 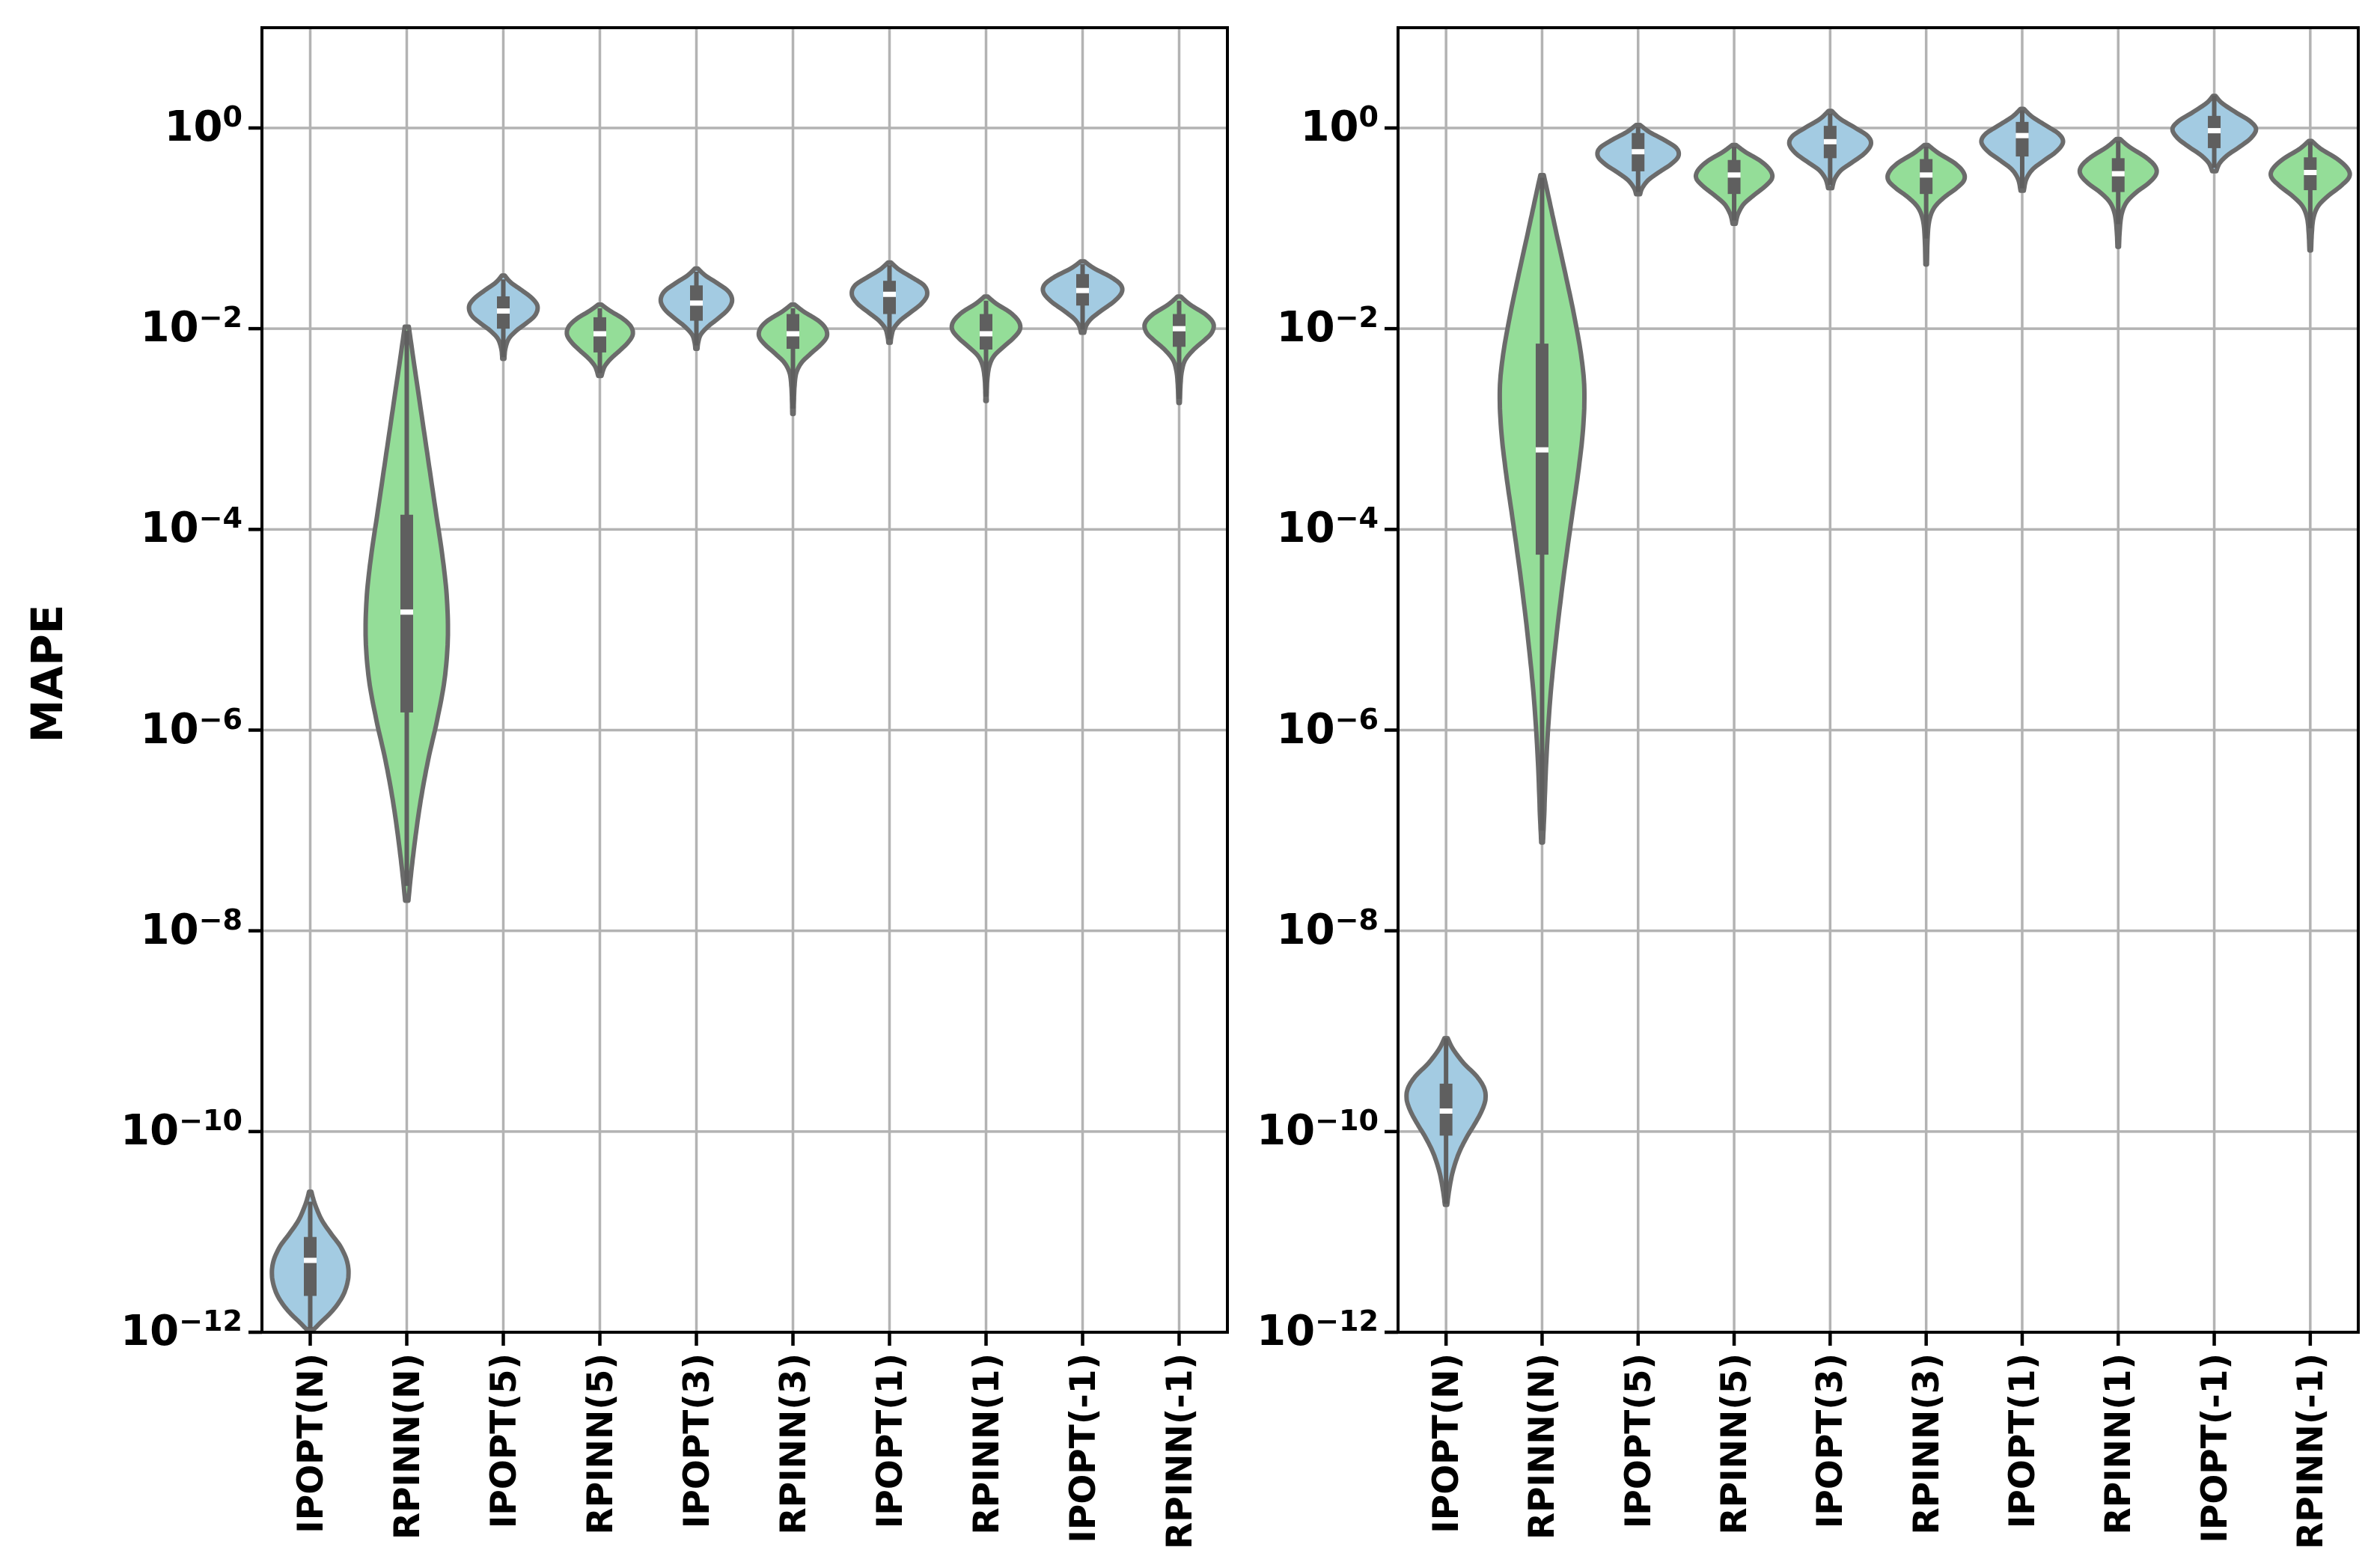 I want to click on y-axis-label: MAPE, so click(x=48, y=673).